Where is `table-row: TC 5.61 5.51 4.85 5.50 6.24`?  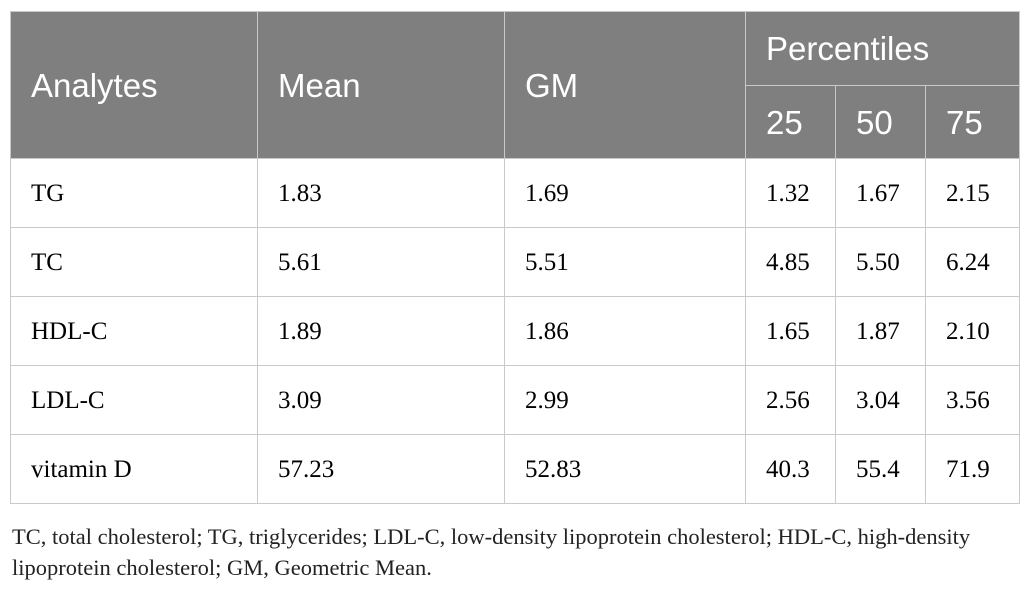 table-row: TC 5.61 5.51 4.85 5.50 6.24 is located at coordinates (515, 262).